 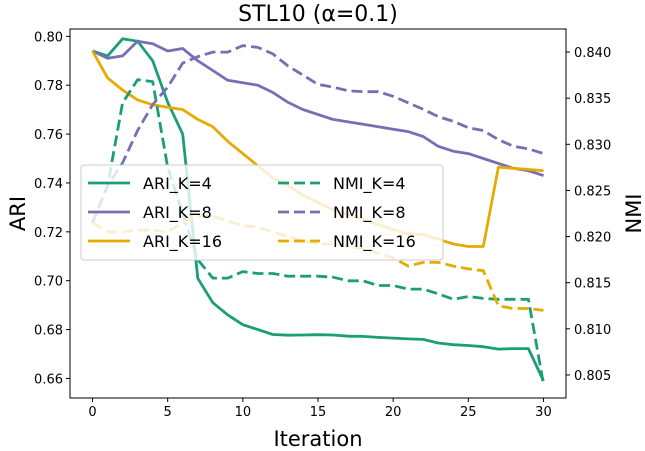 I want to click on y-tick-label: 0.78, so click(x=48, y=86).